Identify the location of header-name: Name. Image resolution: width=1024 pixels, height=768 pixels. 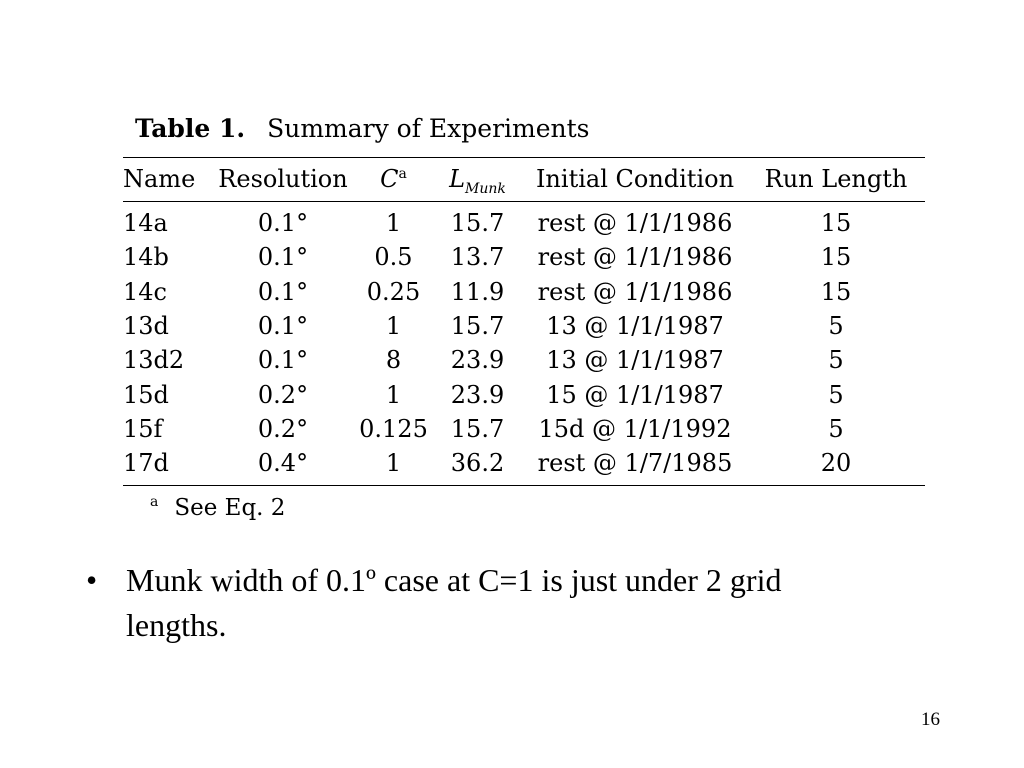
(159, 179).